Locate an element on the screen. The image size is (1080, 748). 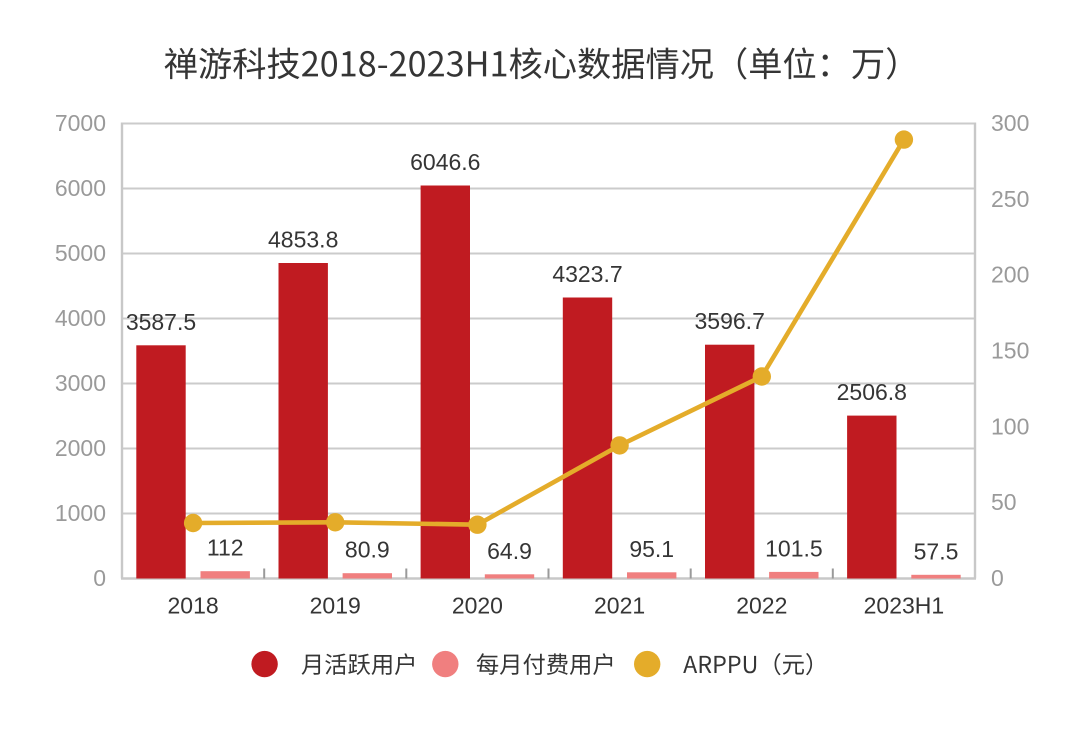
svg-text: 2021 is located at coordinates (619, 606).